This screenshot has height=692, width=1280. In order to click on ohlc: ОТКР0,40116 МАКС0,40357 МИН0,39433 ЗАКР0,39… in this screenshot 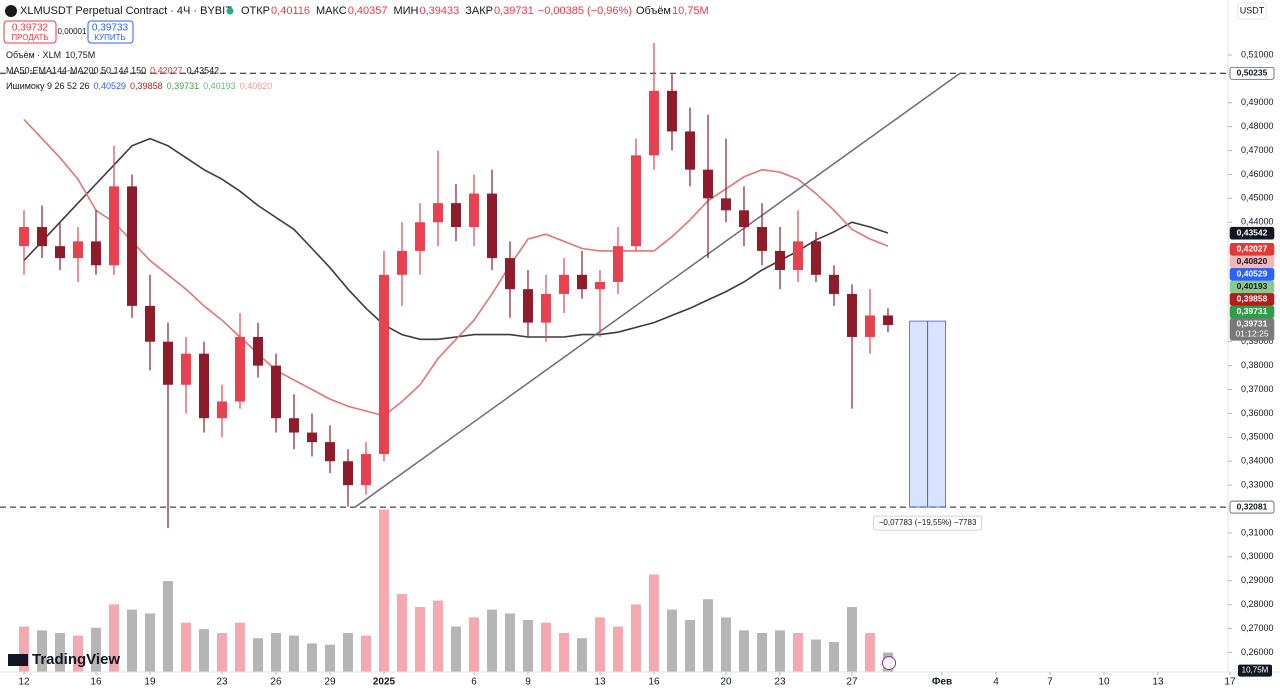, I will do `click(475, 11)`.